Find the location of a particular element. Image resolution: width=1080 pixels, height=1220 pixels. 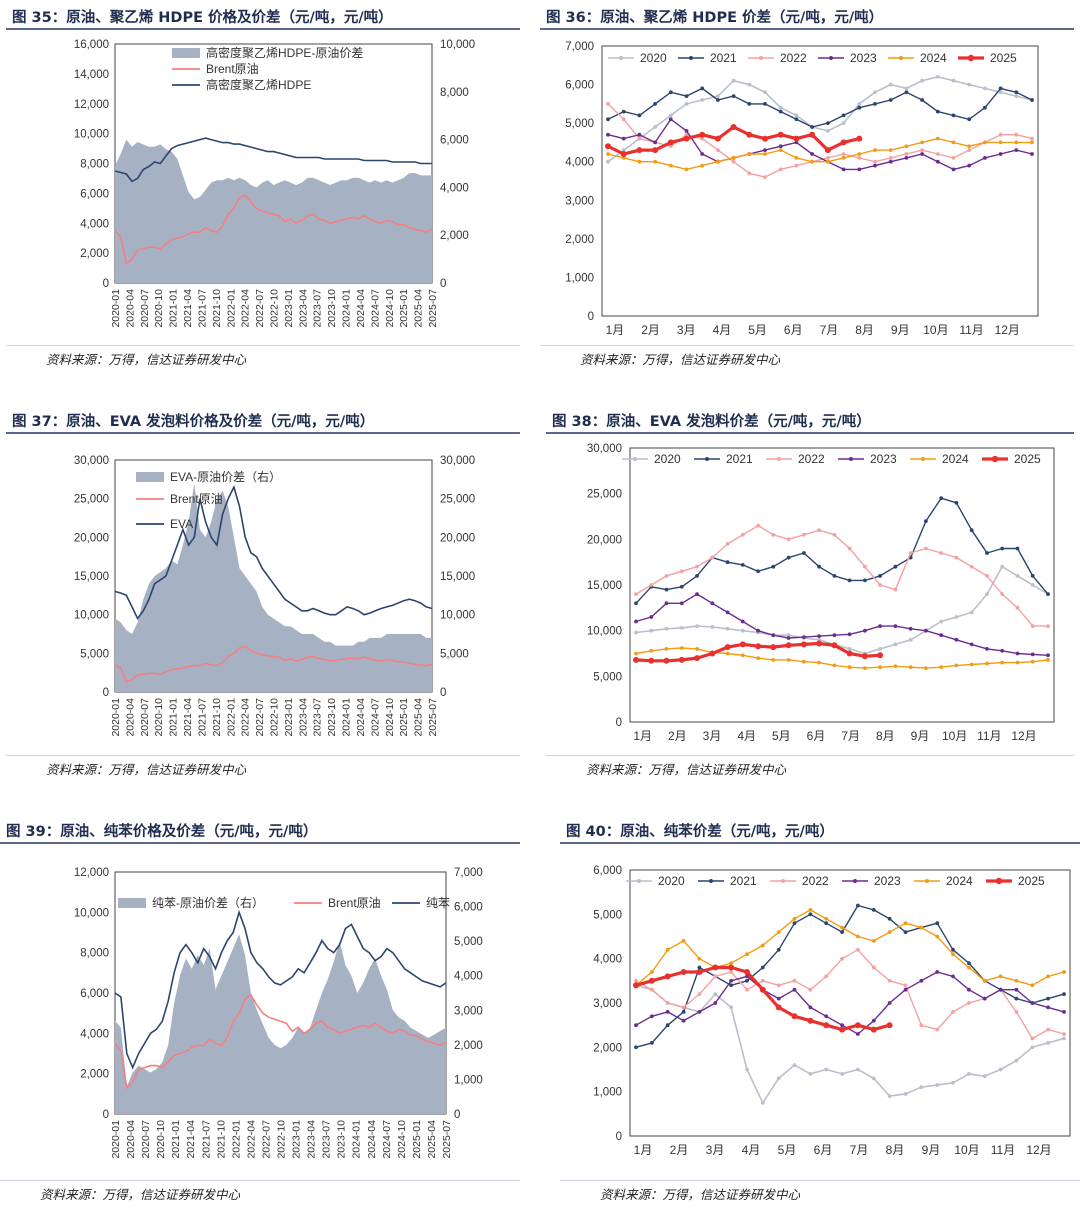

x-tick-label: 3月 is located at coordinates (715, 1150).